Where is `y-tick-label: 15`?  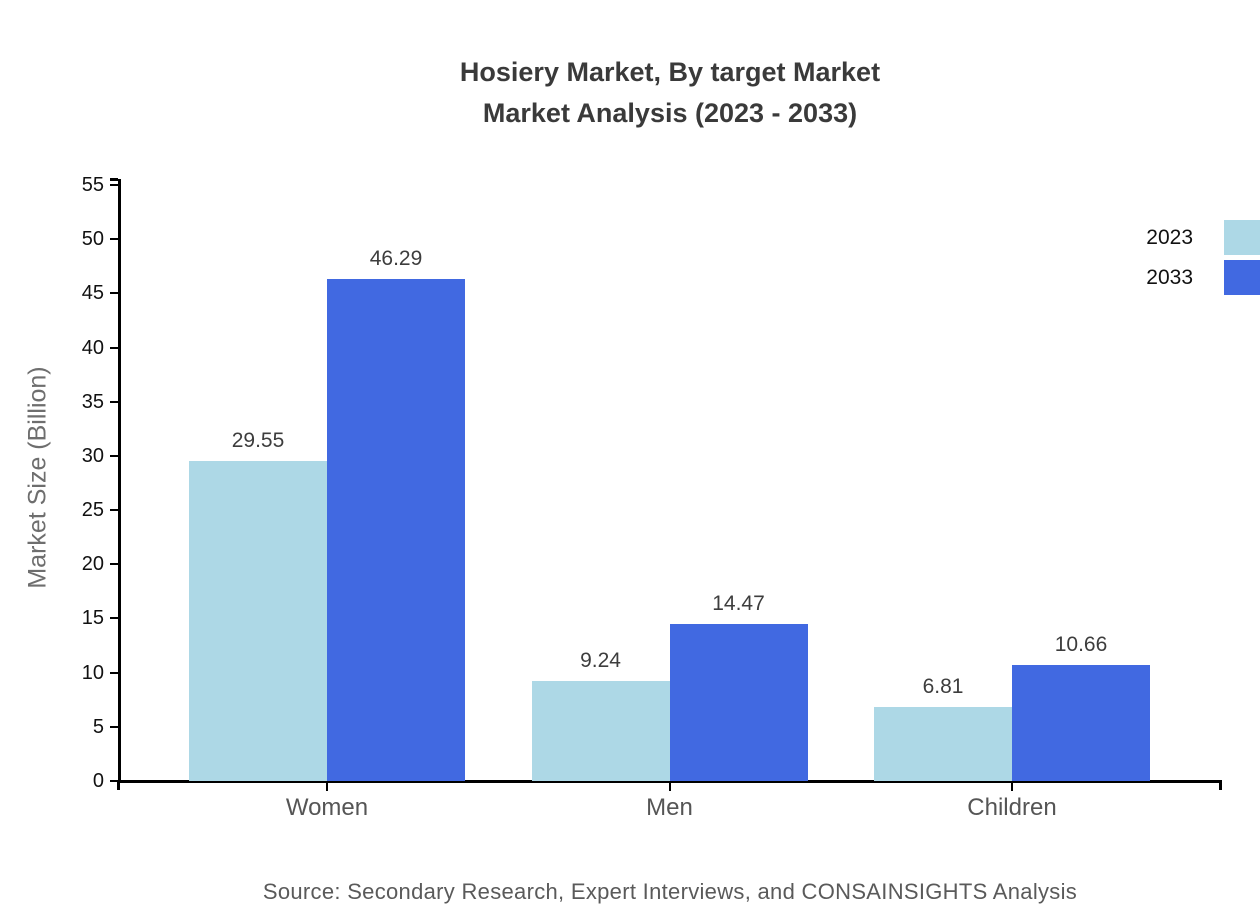 y-tick-label: 15 is located at coordinates (92, 618).